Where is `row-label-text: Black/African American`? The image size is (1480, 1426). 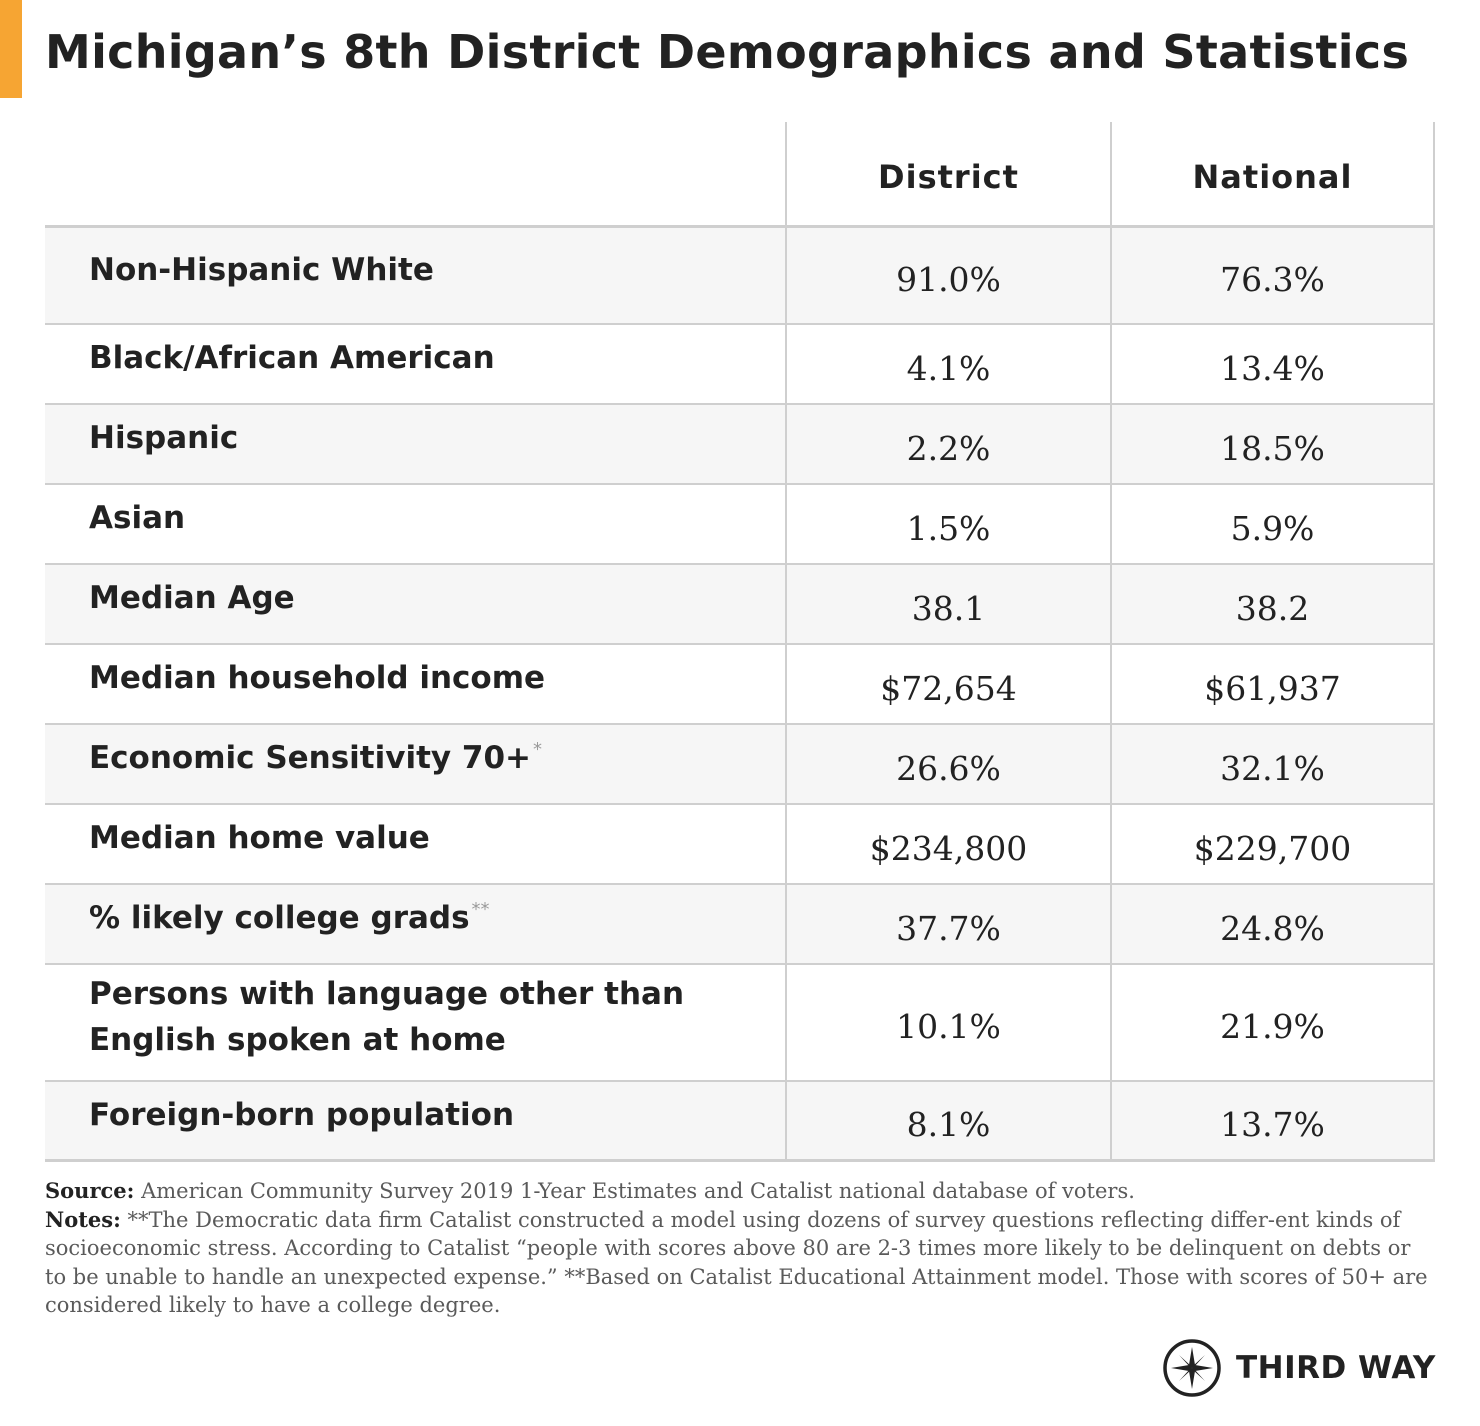
row-label-text: Black/African American is located at coordinates (292, 358).